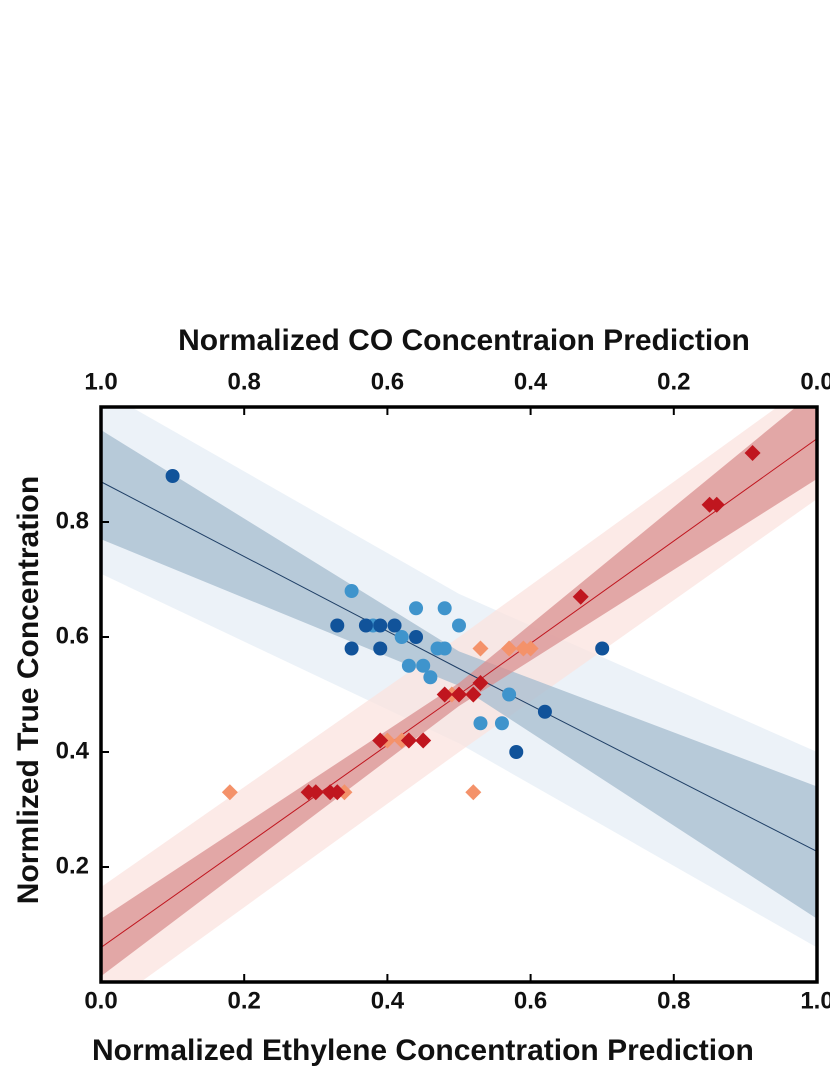 The width and height of the screenshot is (830, 1075). What do you see at coordinates (387, 381) in the screenshot?
I see `x2-tick-label: 0.6` at bounding box center [387, 381].